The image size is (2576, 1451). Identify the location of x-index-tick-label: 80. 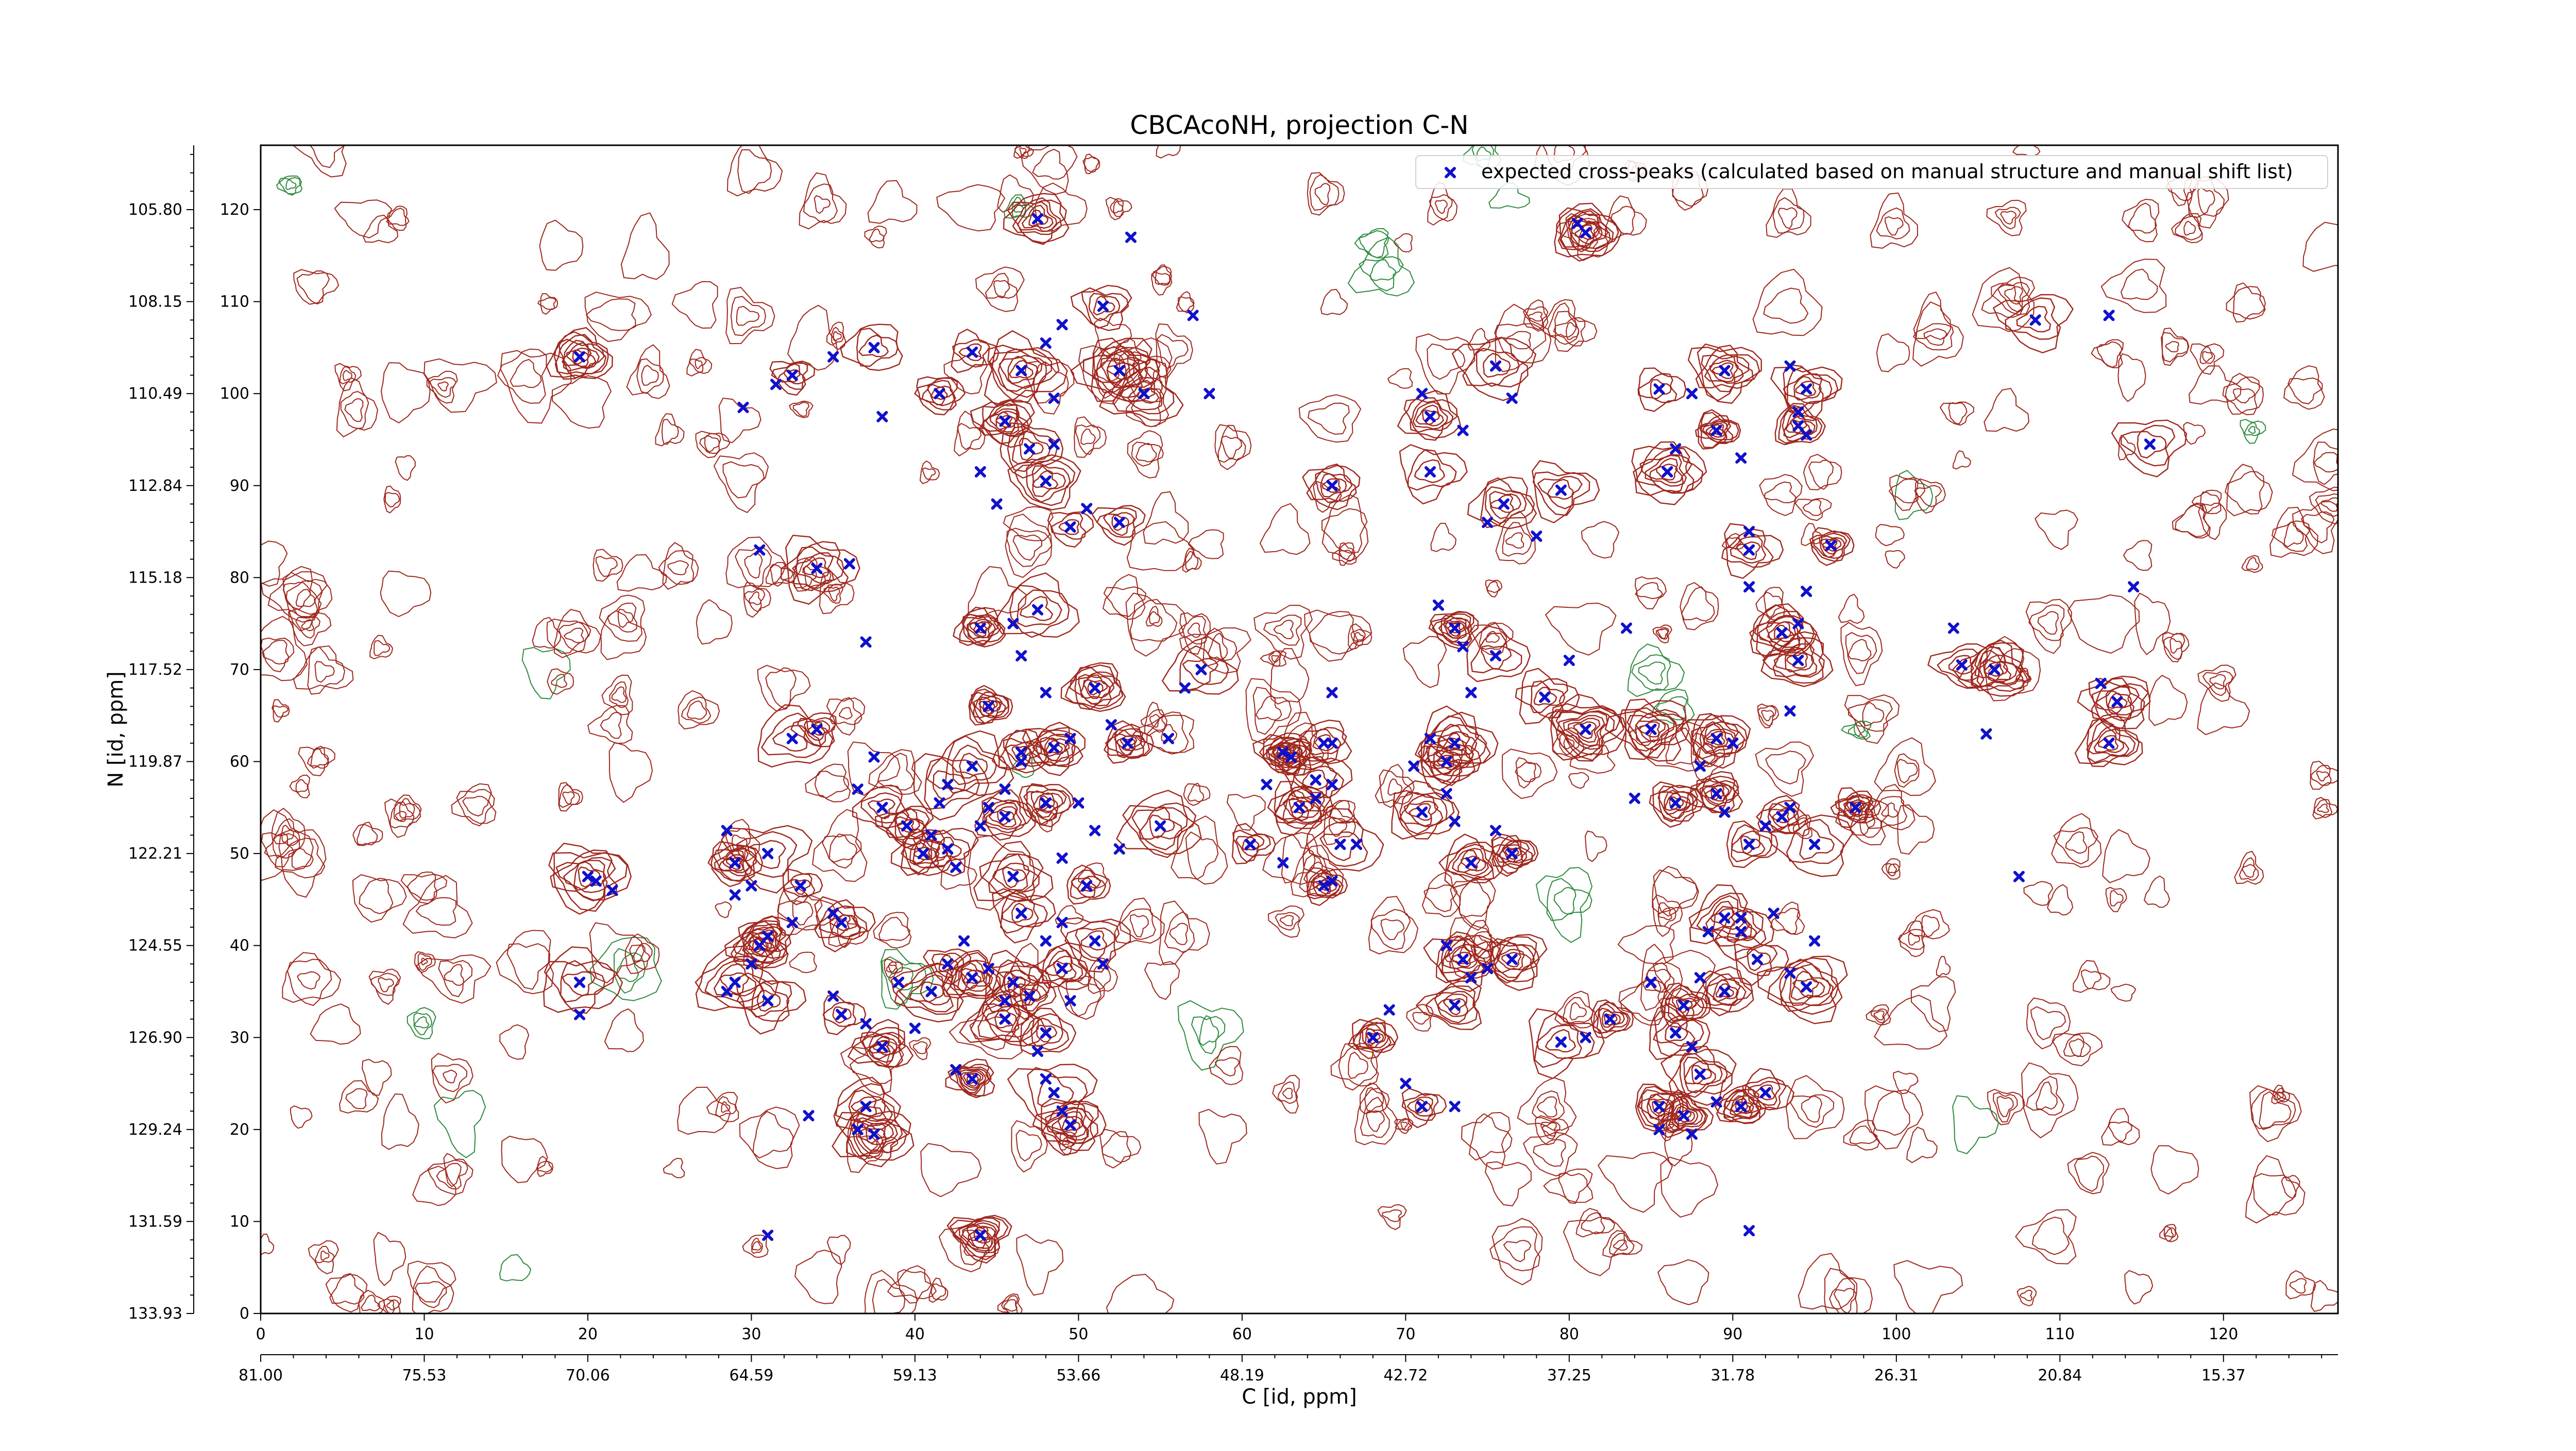
(1569, 1334).